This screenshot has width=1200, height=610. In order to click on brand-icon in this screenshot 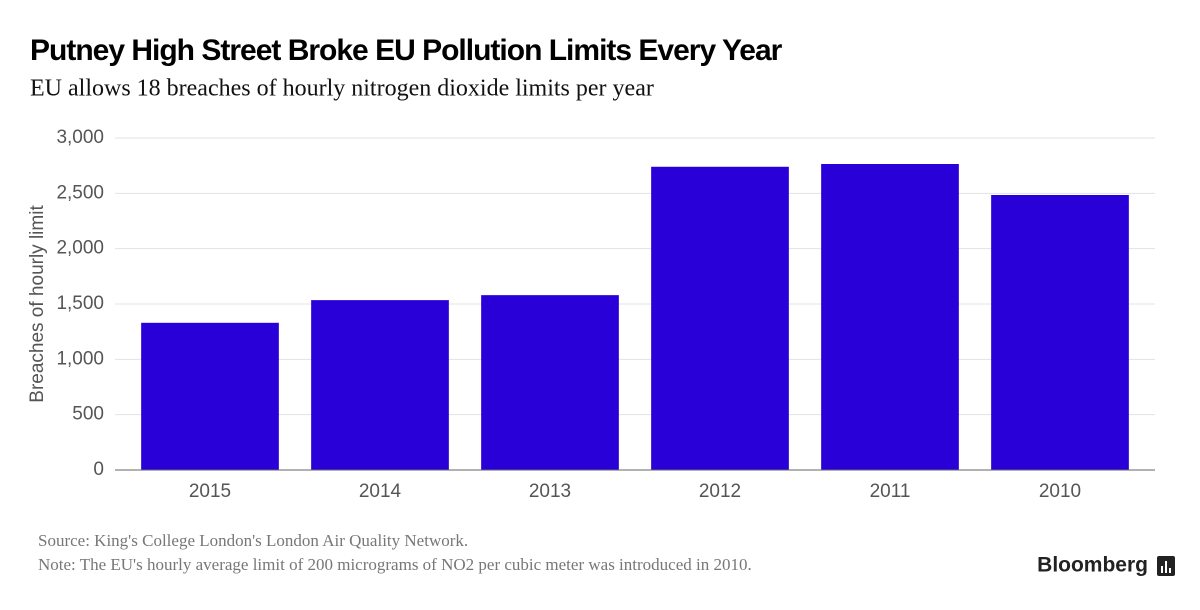, I will do `click(1166, 566)`.